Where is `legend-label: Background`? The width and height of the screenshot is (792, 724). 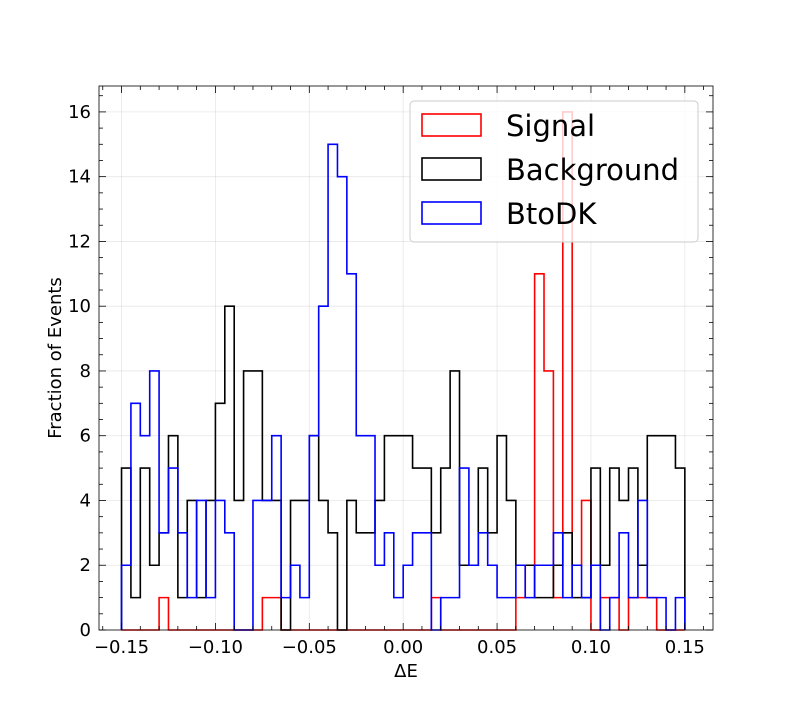 legend-label: Background is located at coordinates (592, 170).